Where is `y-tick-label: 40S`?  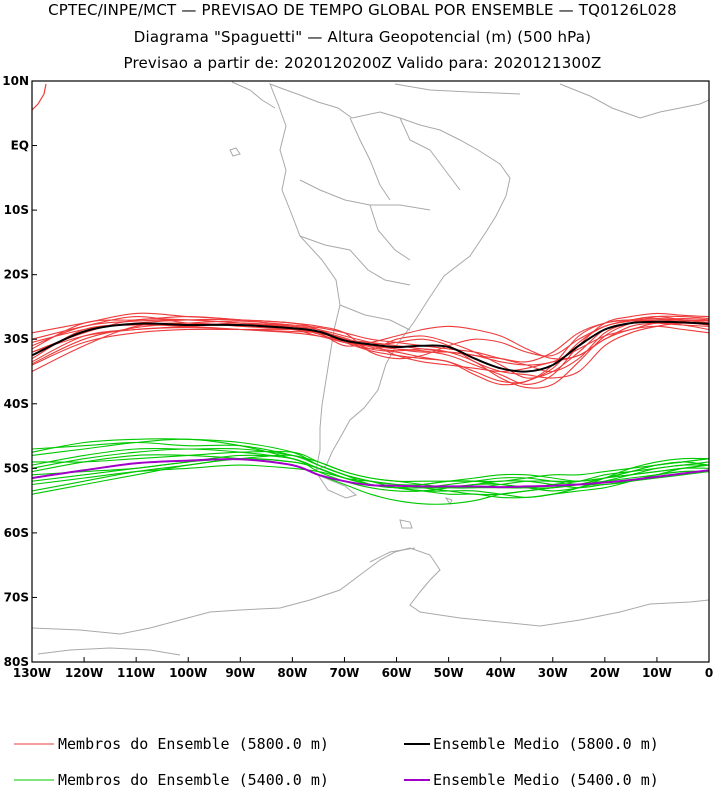 y-tick-label: 40S is located at coordinates (16, 404).